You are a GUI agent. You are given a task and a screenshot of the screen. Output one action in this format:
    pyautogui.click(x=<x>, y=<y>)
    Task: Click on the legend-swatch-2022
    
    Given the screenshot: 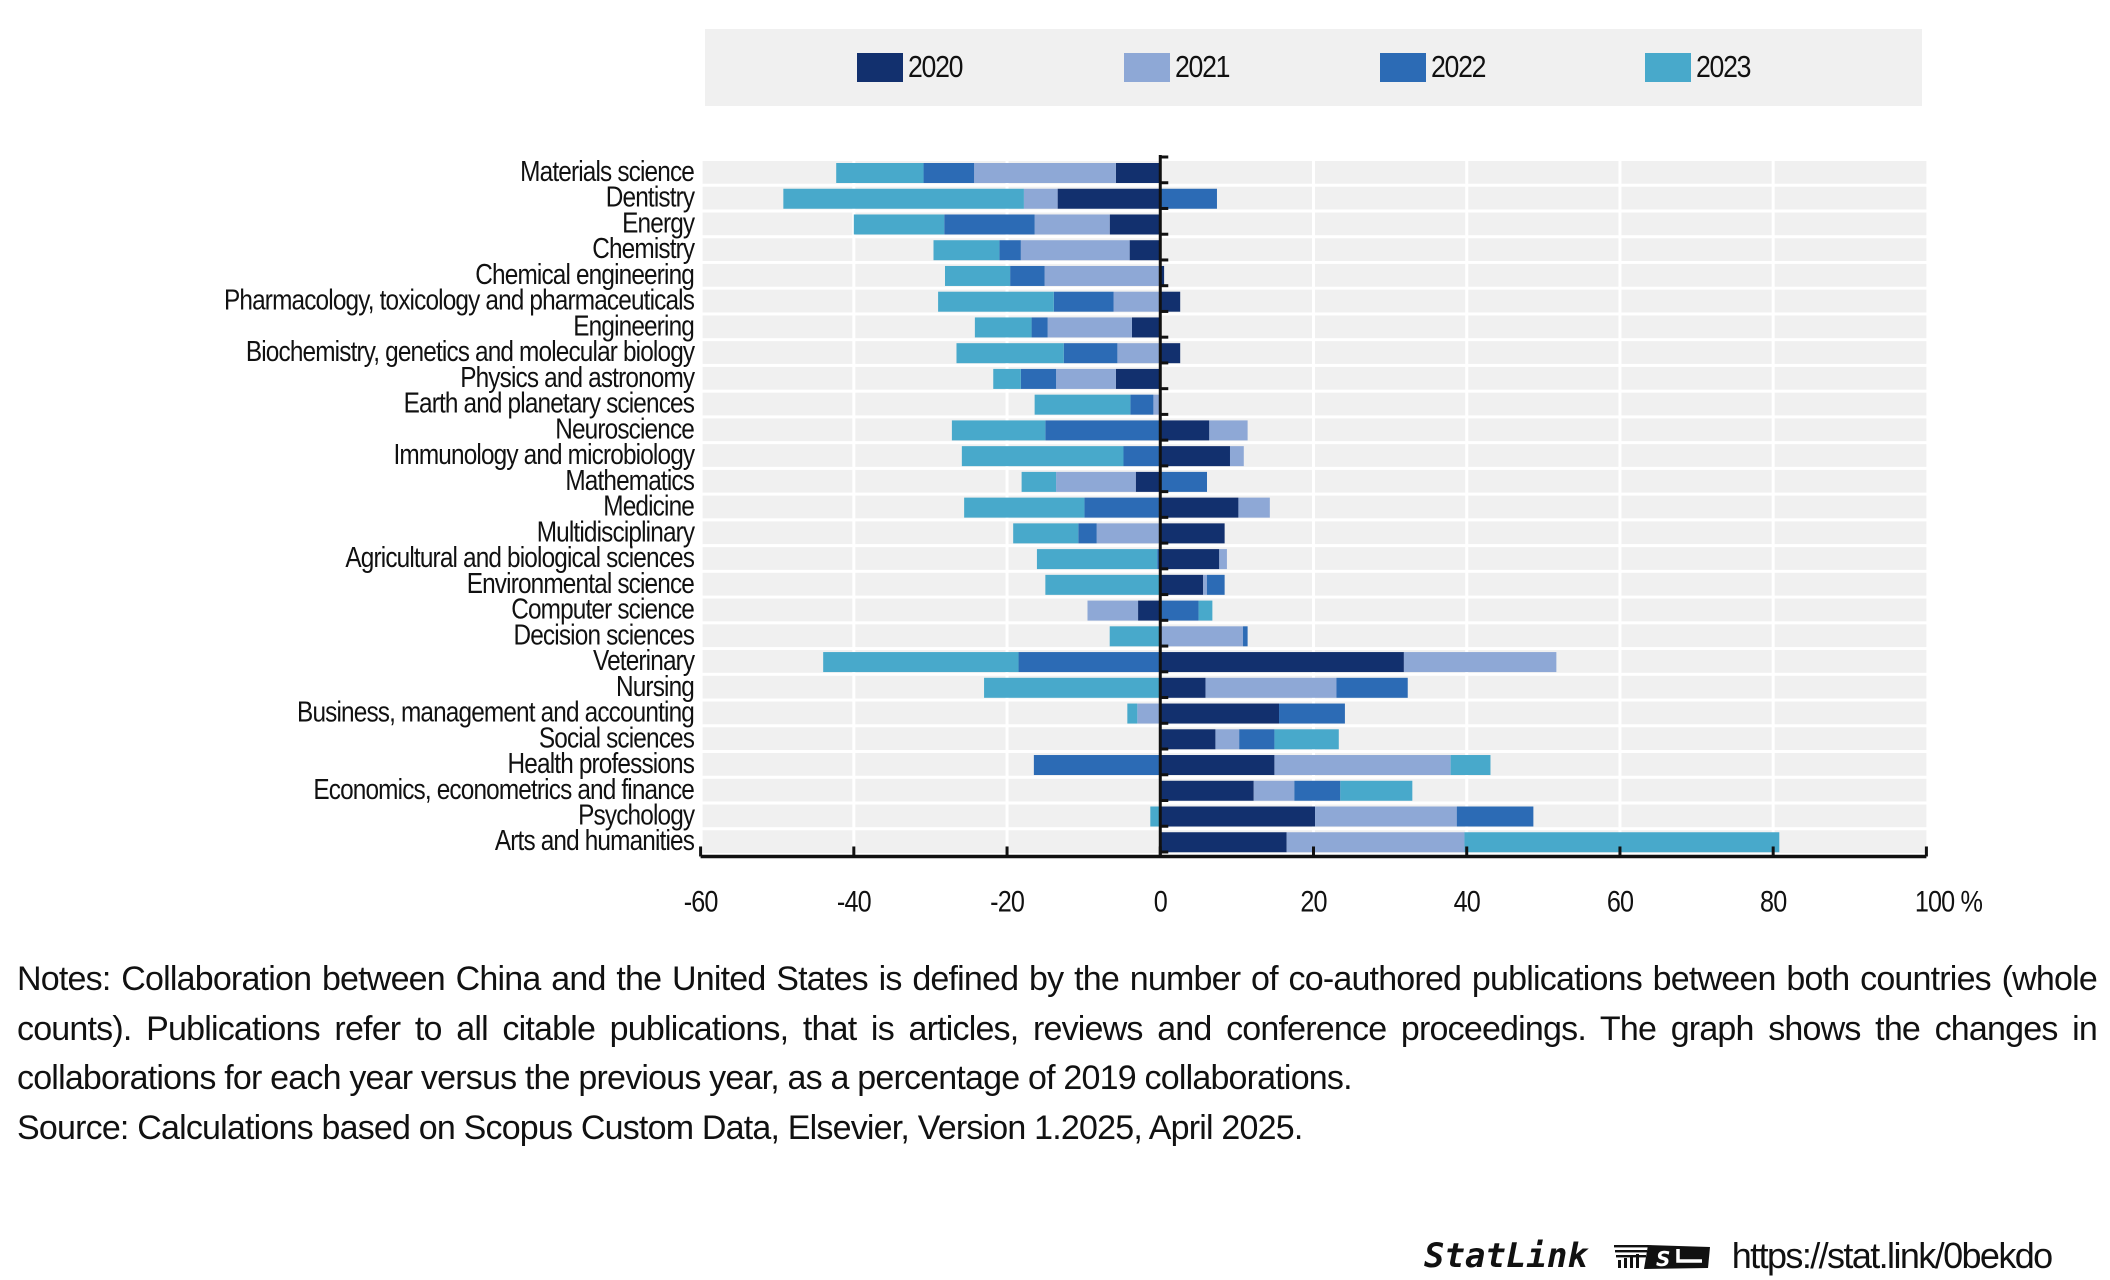 What is the action you would take?
    pyautogui.click(x=1403, y=67)
    